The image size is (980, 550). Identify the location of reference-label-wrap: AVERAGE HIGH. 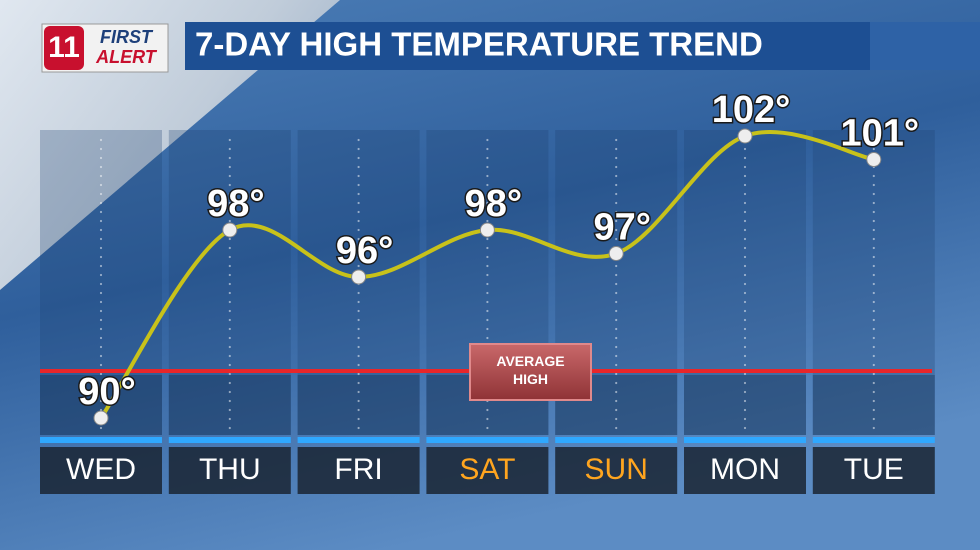
(530, 370).